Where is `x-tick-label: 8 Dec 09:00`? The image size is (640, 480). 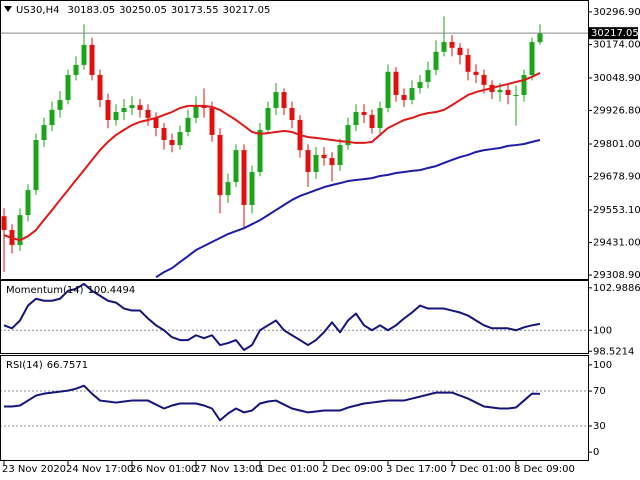
x-tick-label: 8 Dec 09:00 is located at coordinates (544, 469).